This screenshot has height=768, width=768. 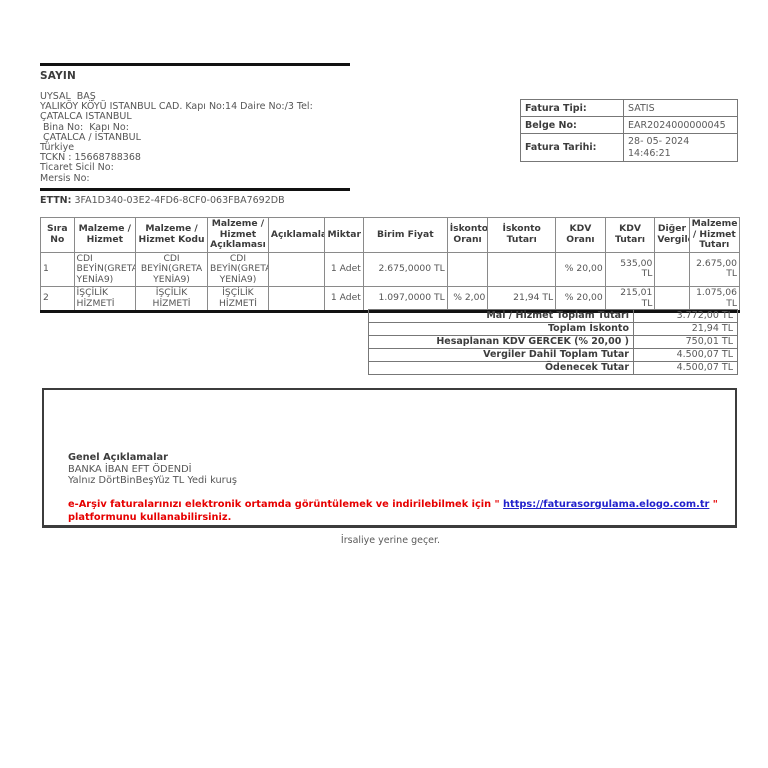 I want to click on document-no-row: Belge No: EAR2024000000045, so click(x=629, y=125).